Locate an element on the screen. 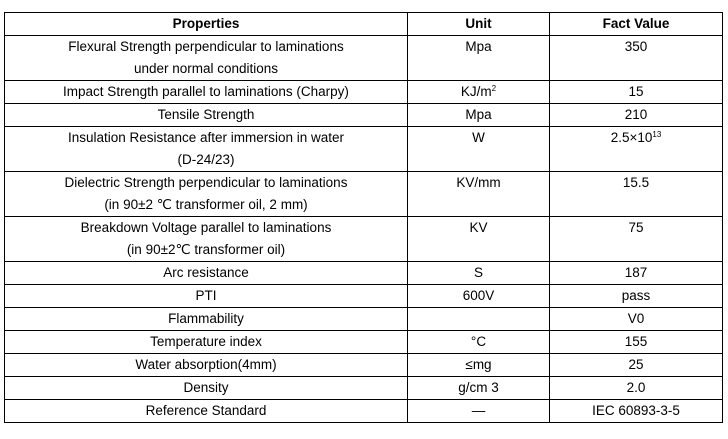 The width and height of the screenshot is (728, 439). fact-value-text: pass is located at coordinates (636, 295).